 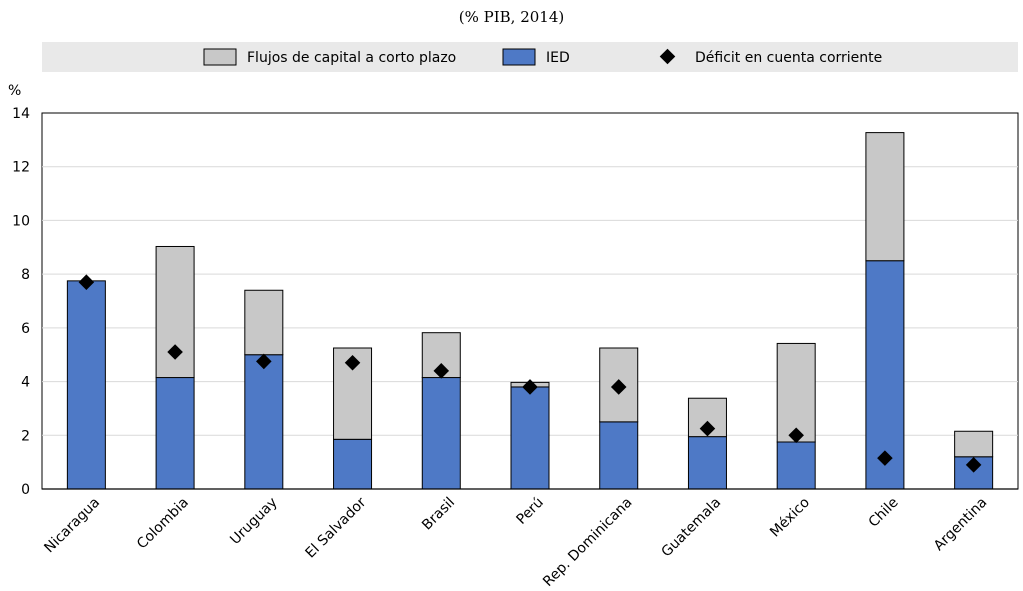 What do you see at coordinates (21, 114) in the screenshot?
I see `y-tick-label: 14` at bounding box center [21, 114].